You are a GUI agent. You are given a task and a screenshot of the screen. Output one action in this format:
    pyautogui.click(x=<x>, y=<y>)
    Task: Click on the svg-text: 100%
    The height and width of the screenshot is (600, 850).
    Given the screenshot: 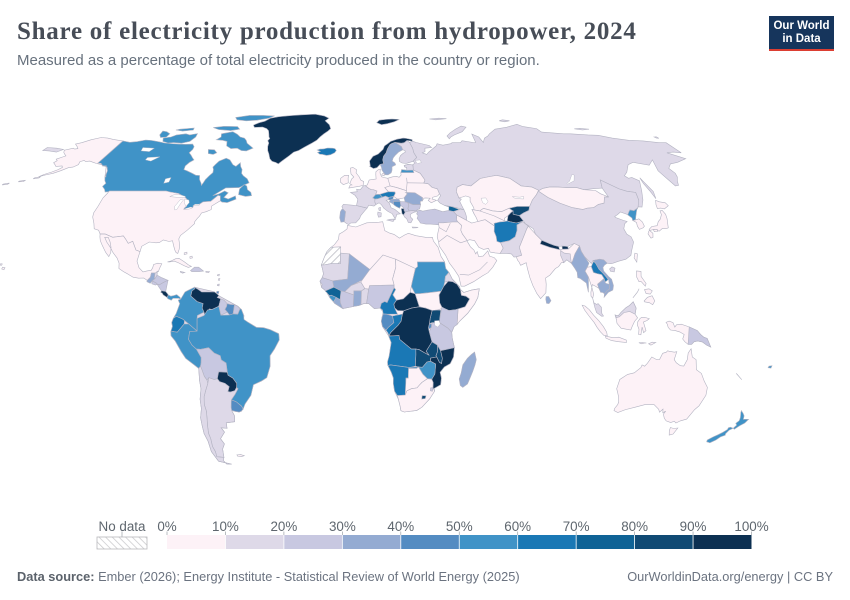 What is the action you would take?
    pyautogui.click(x=751, y=526)
    